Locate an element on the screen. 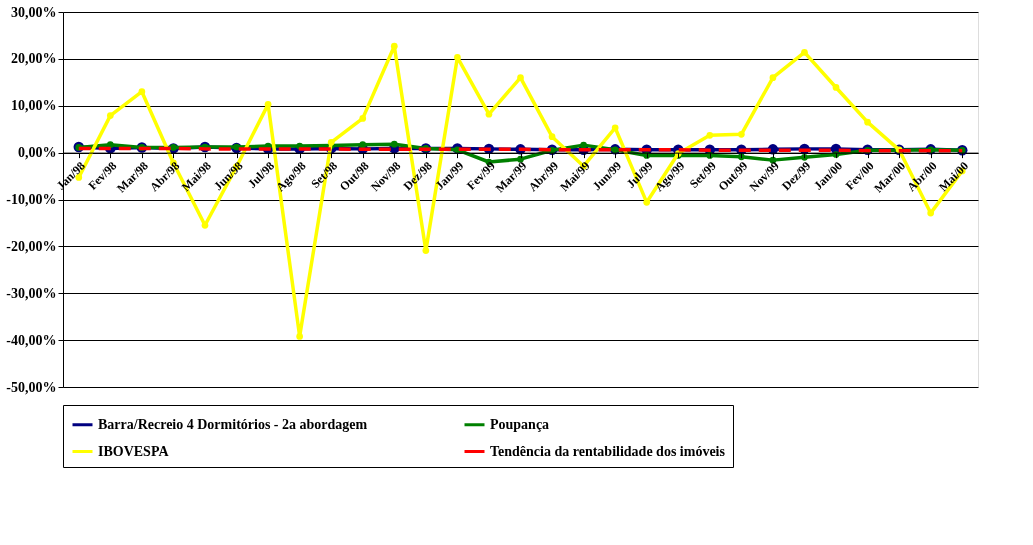 The image size is (1033, 545). y-tick-label: 30,00% is located at coordinates (34, 12).